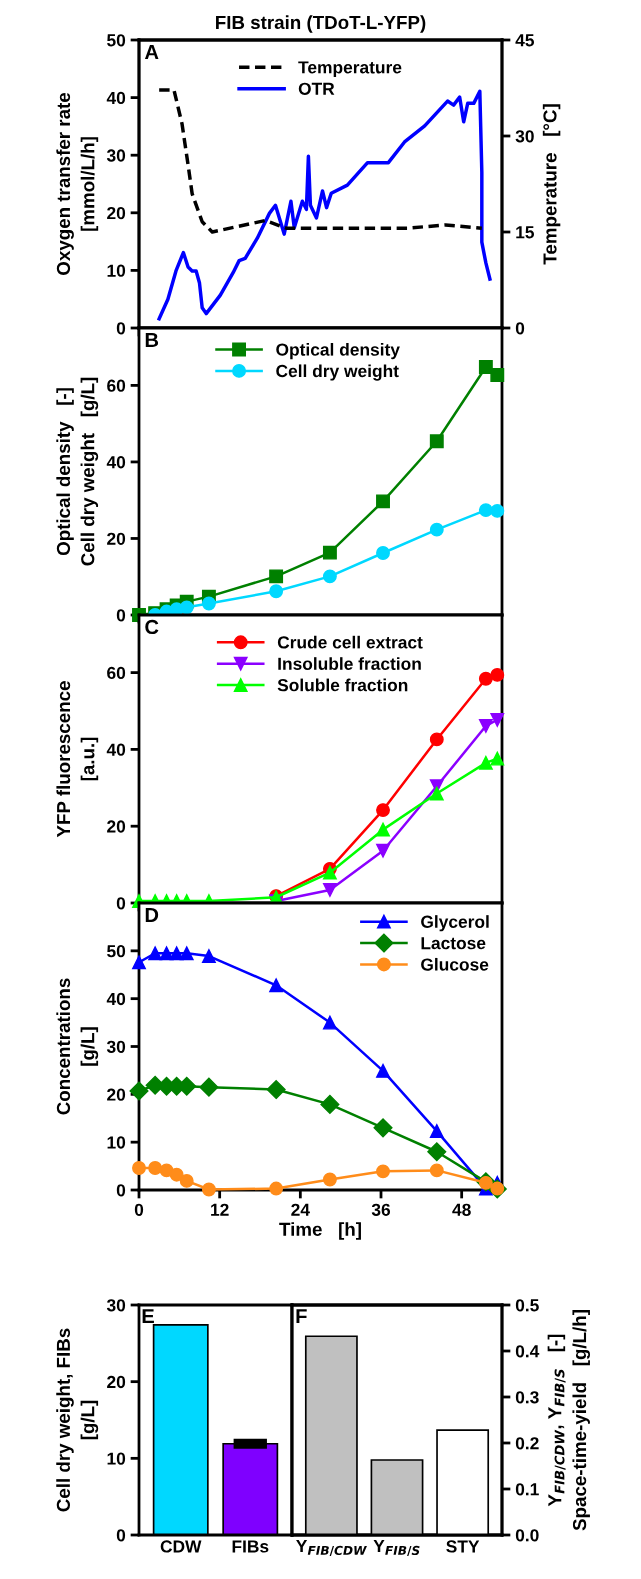  Describe the element at coordinates (77, 1046) in the screenshot. I see `y-axis-title: Concentrations [g/L]` at that location.